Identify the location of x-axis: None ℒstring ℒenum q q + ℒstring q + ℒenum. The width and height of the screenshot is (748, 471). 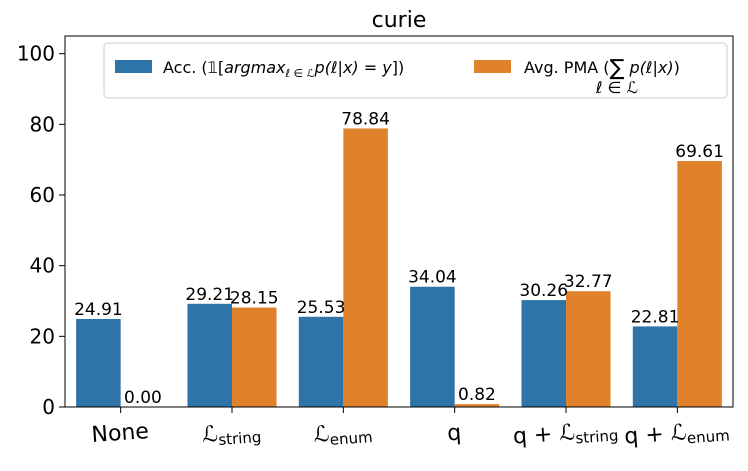
(411, 429).